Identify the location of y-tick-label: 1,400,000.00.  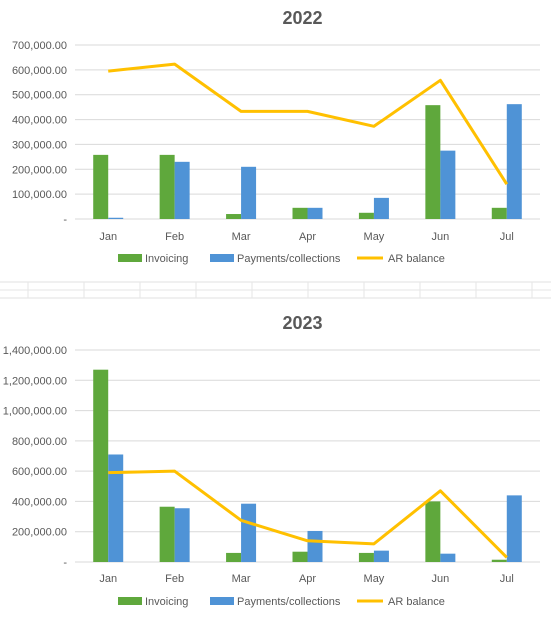
(35, 351).